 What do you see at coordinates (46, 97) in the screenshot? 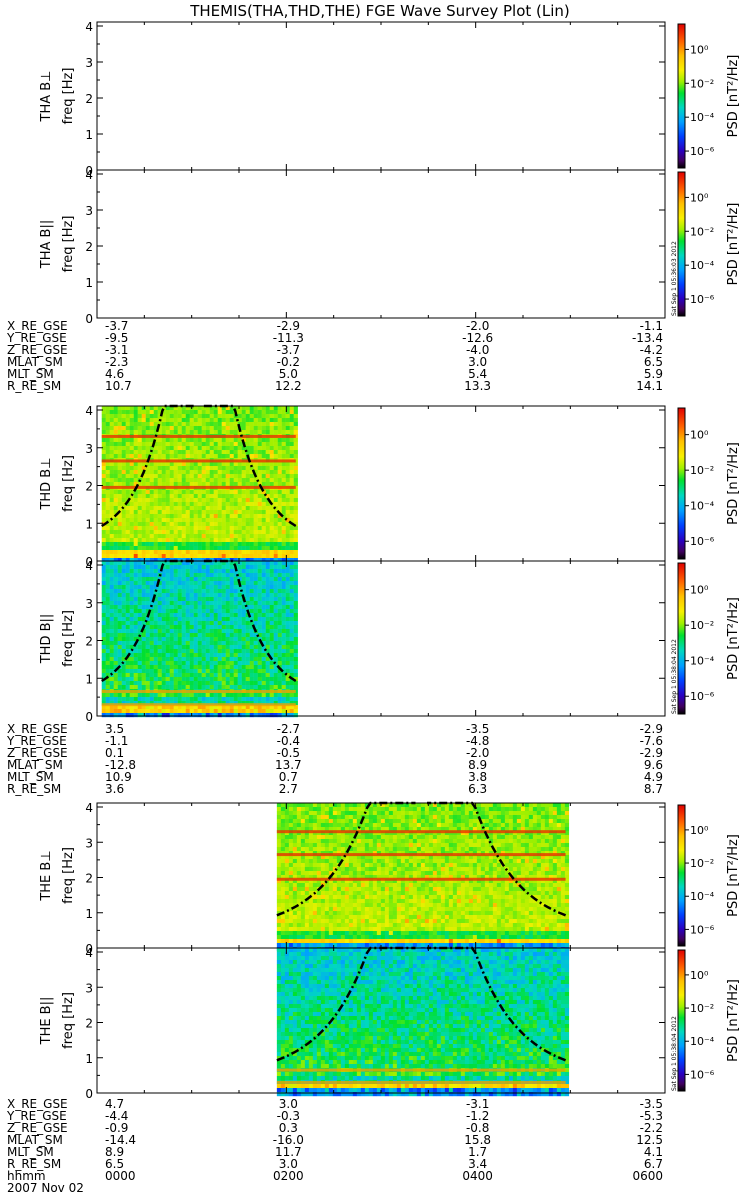
I see `panel-probe-label: THA B⊥` at bounding box center [46, 97].